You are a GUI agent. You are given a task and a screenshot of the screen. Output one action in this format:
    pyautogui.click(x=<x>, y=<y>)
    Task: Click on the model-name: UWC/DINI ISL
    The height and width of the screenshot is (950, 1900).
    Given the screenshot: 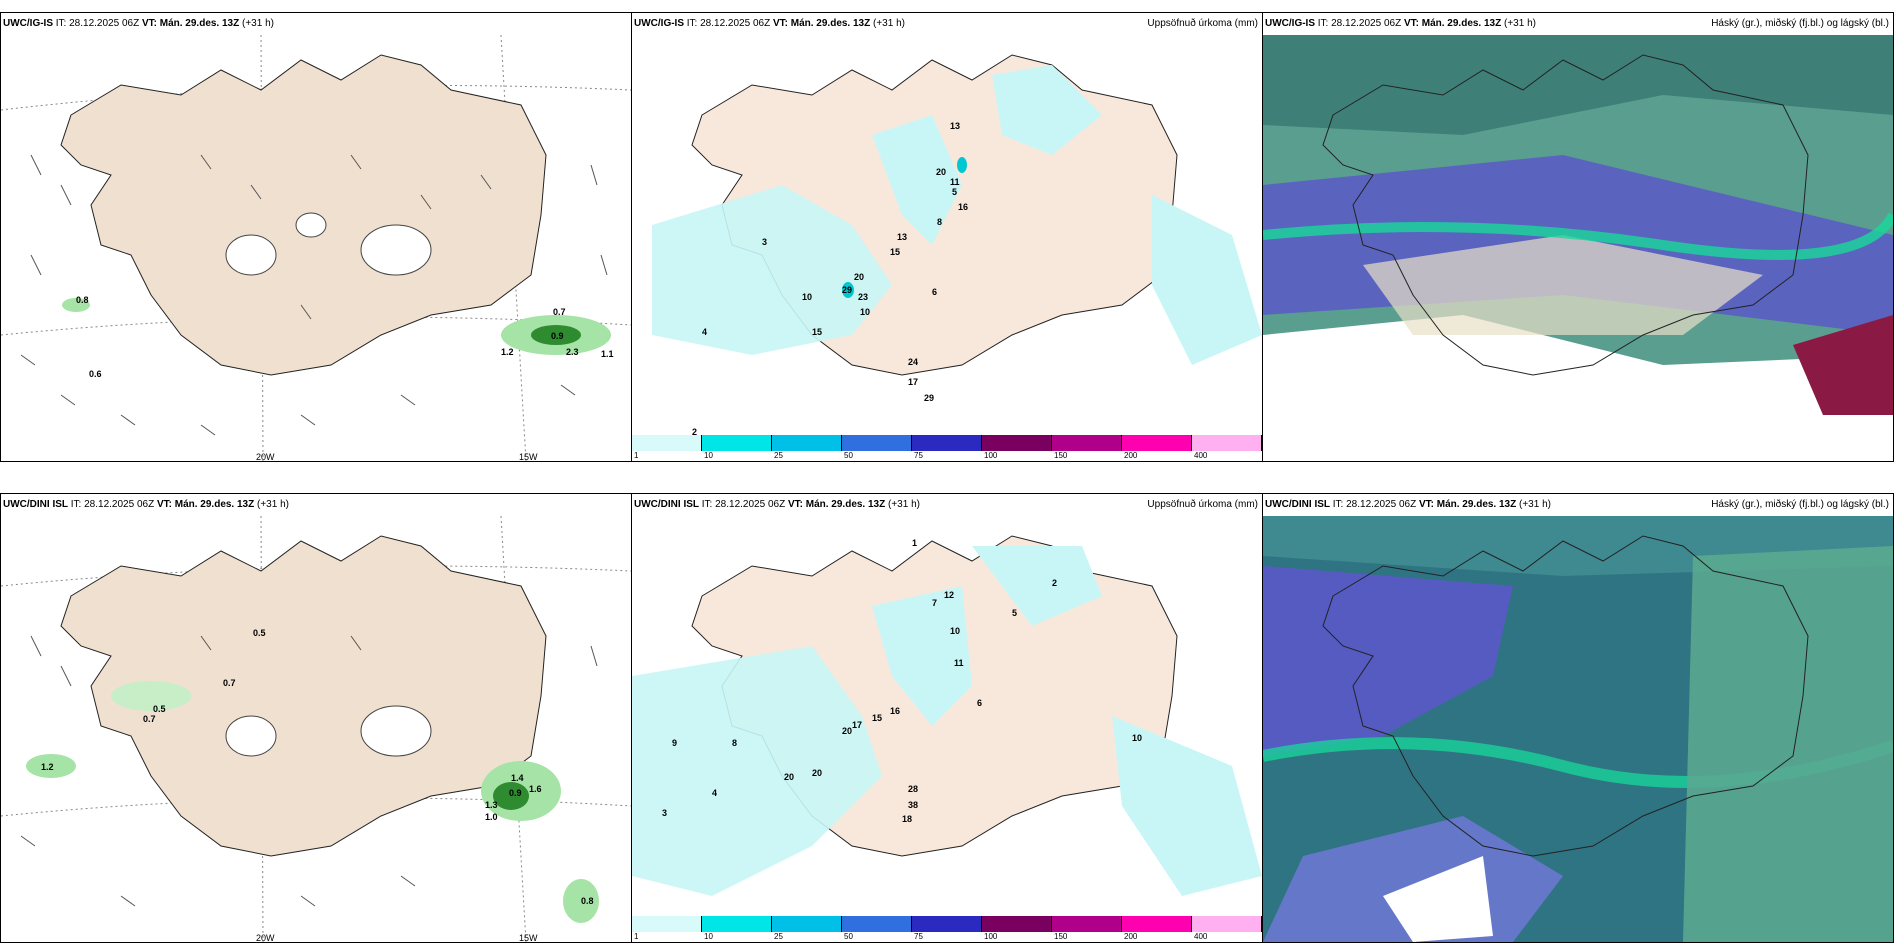 What is the action you would take?
    pyautogui.click(x=35, y=504)
    